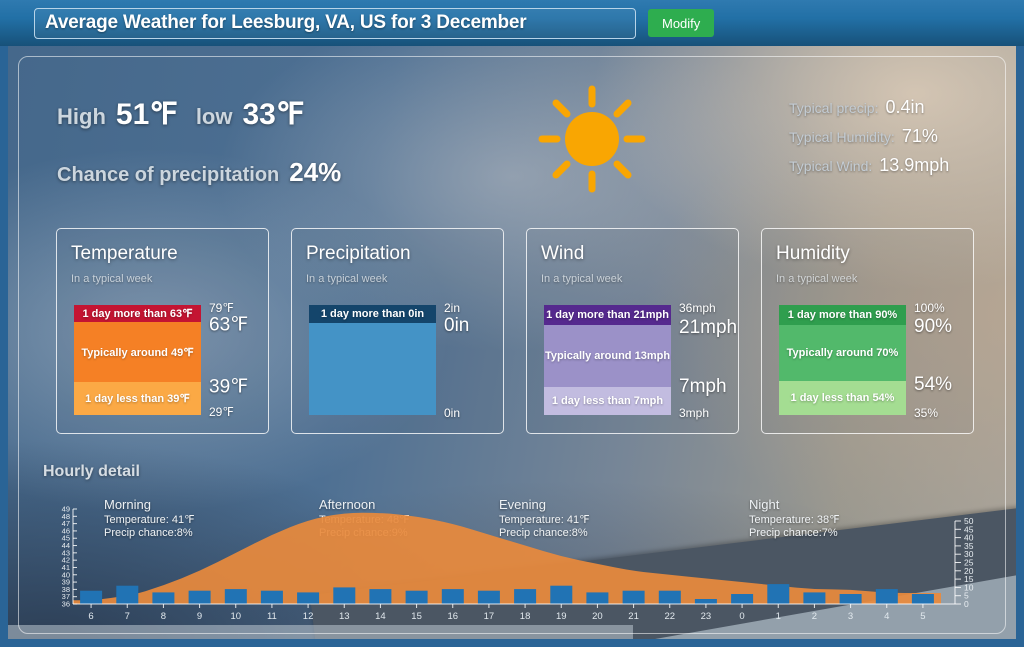 The image size is (1024, 647). Describe the element at coordinates (214, 116) in the screenshot. I see `low-label: low` at that location.